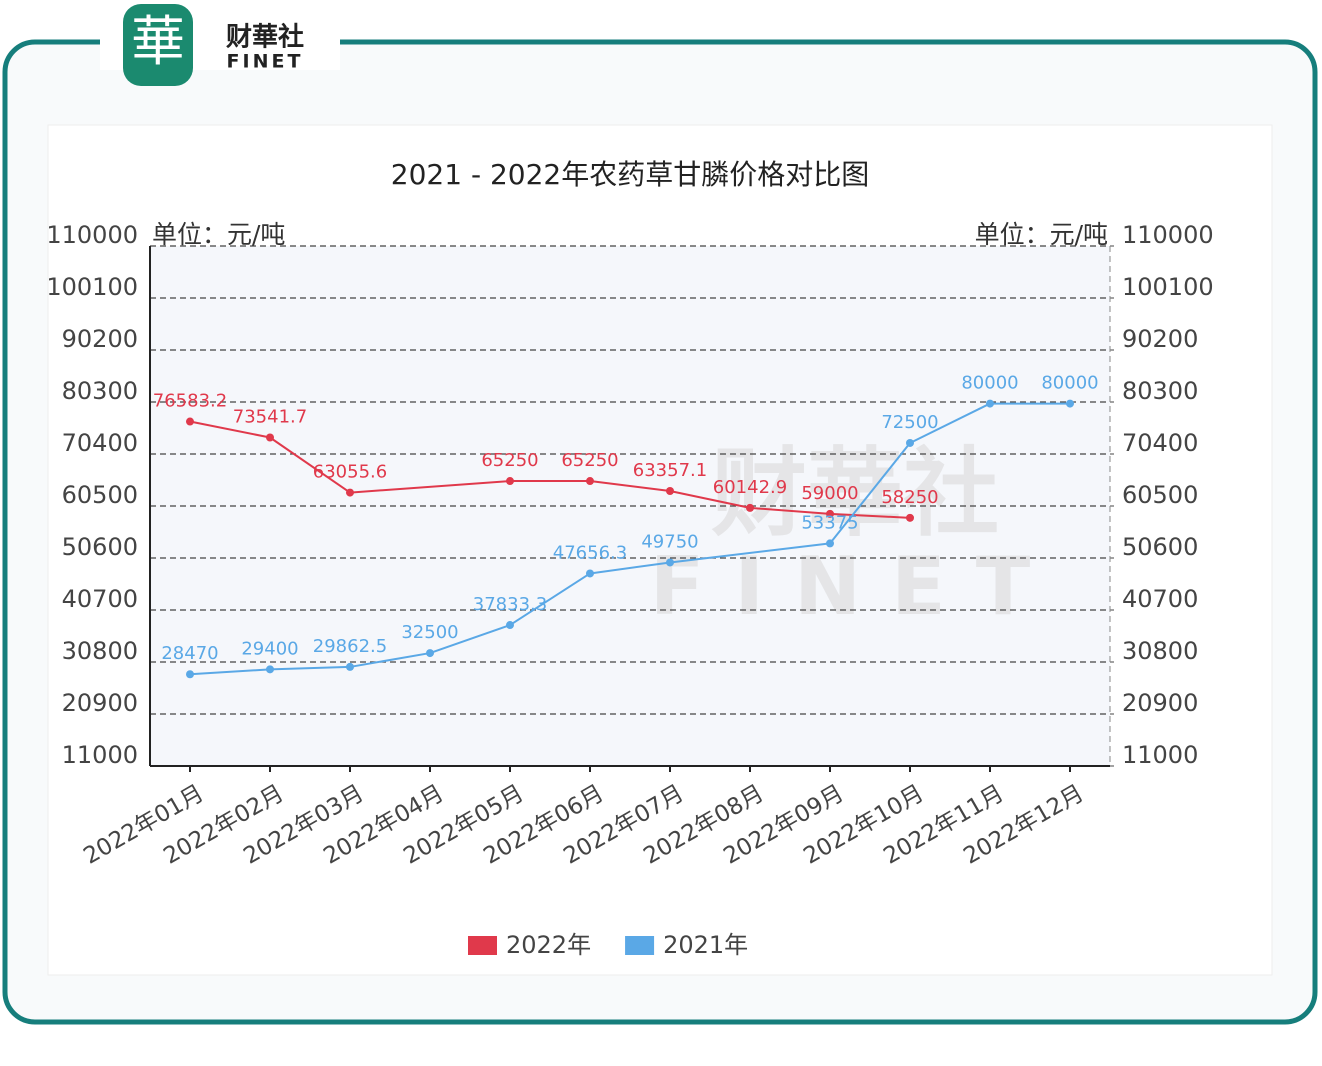 Image resolution: width=1322 pixels, height=1066 pixels. What do you see at coordinates (190, 401) in the screenshot?
I see `value-label: 76583.2` at bounding box center [190, 401].